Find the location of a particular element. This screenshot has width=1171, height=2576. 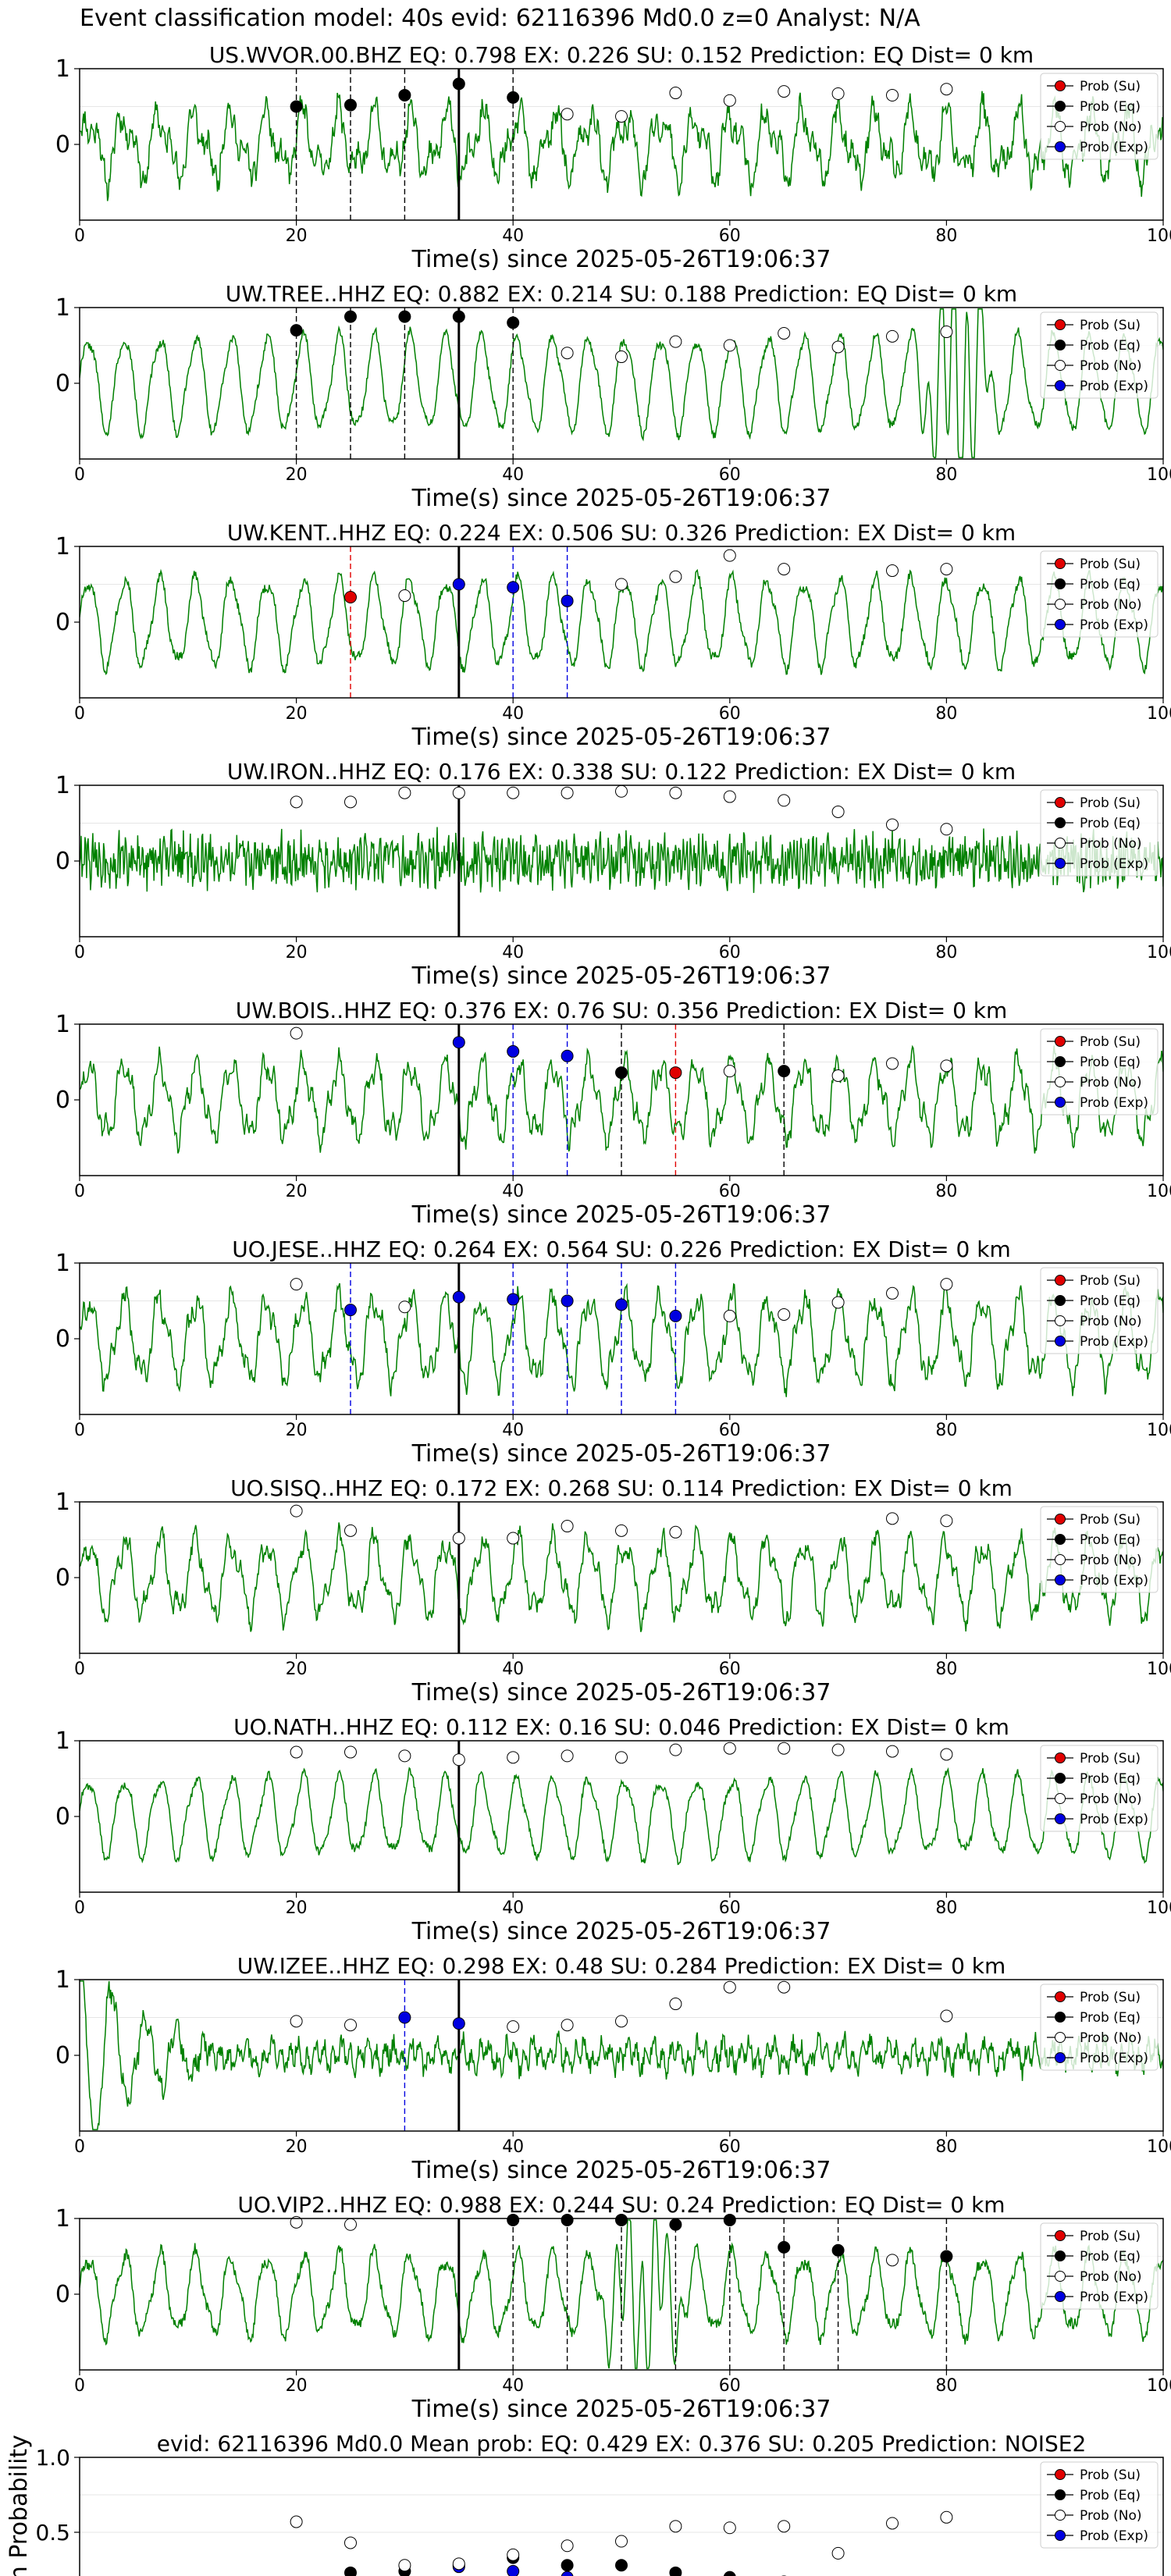

axes-frame is located at coordinates (621, 2294).